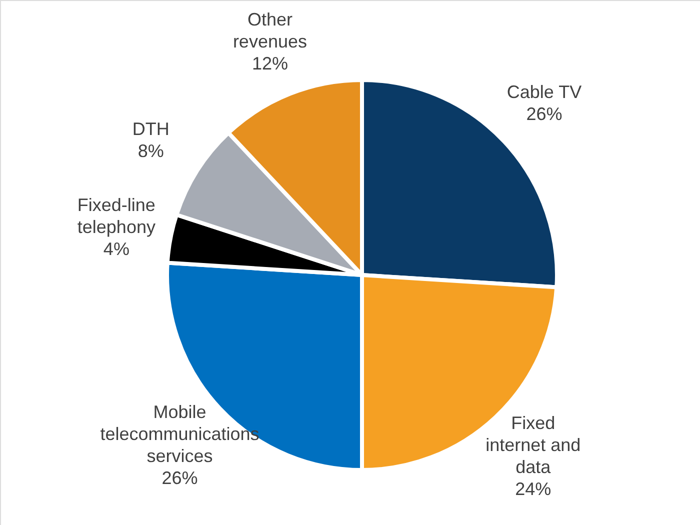  I want to click on slice-label: DTH, so click(151, 129).